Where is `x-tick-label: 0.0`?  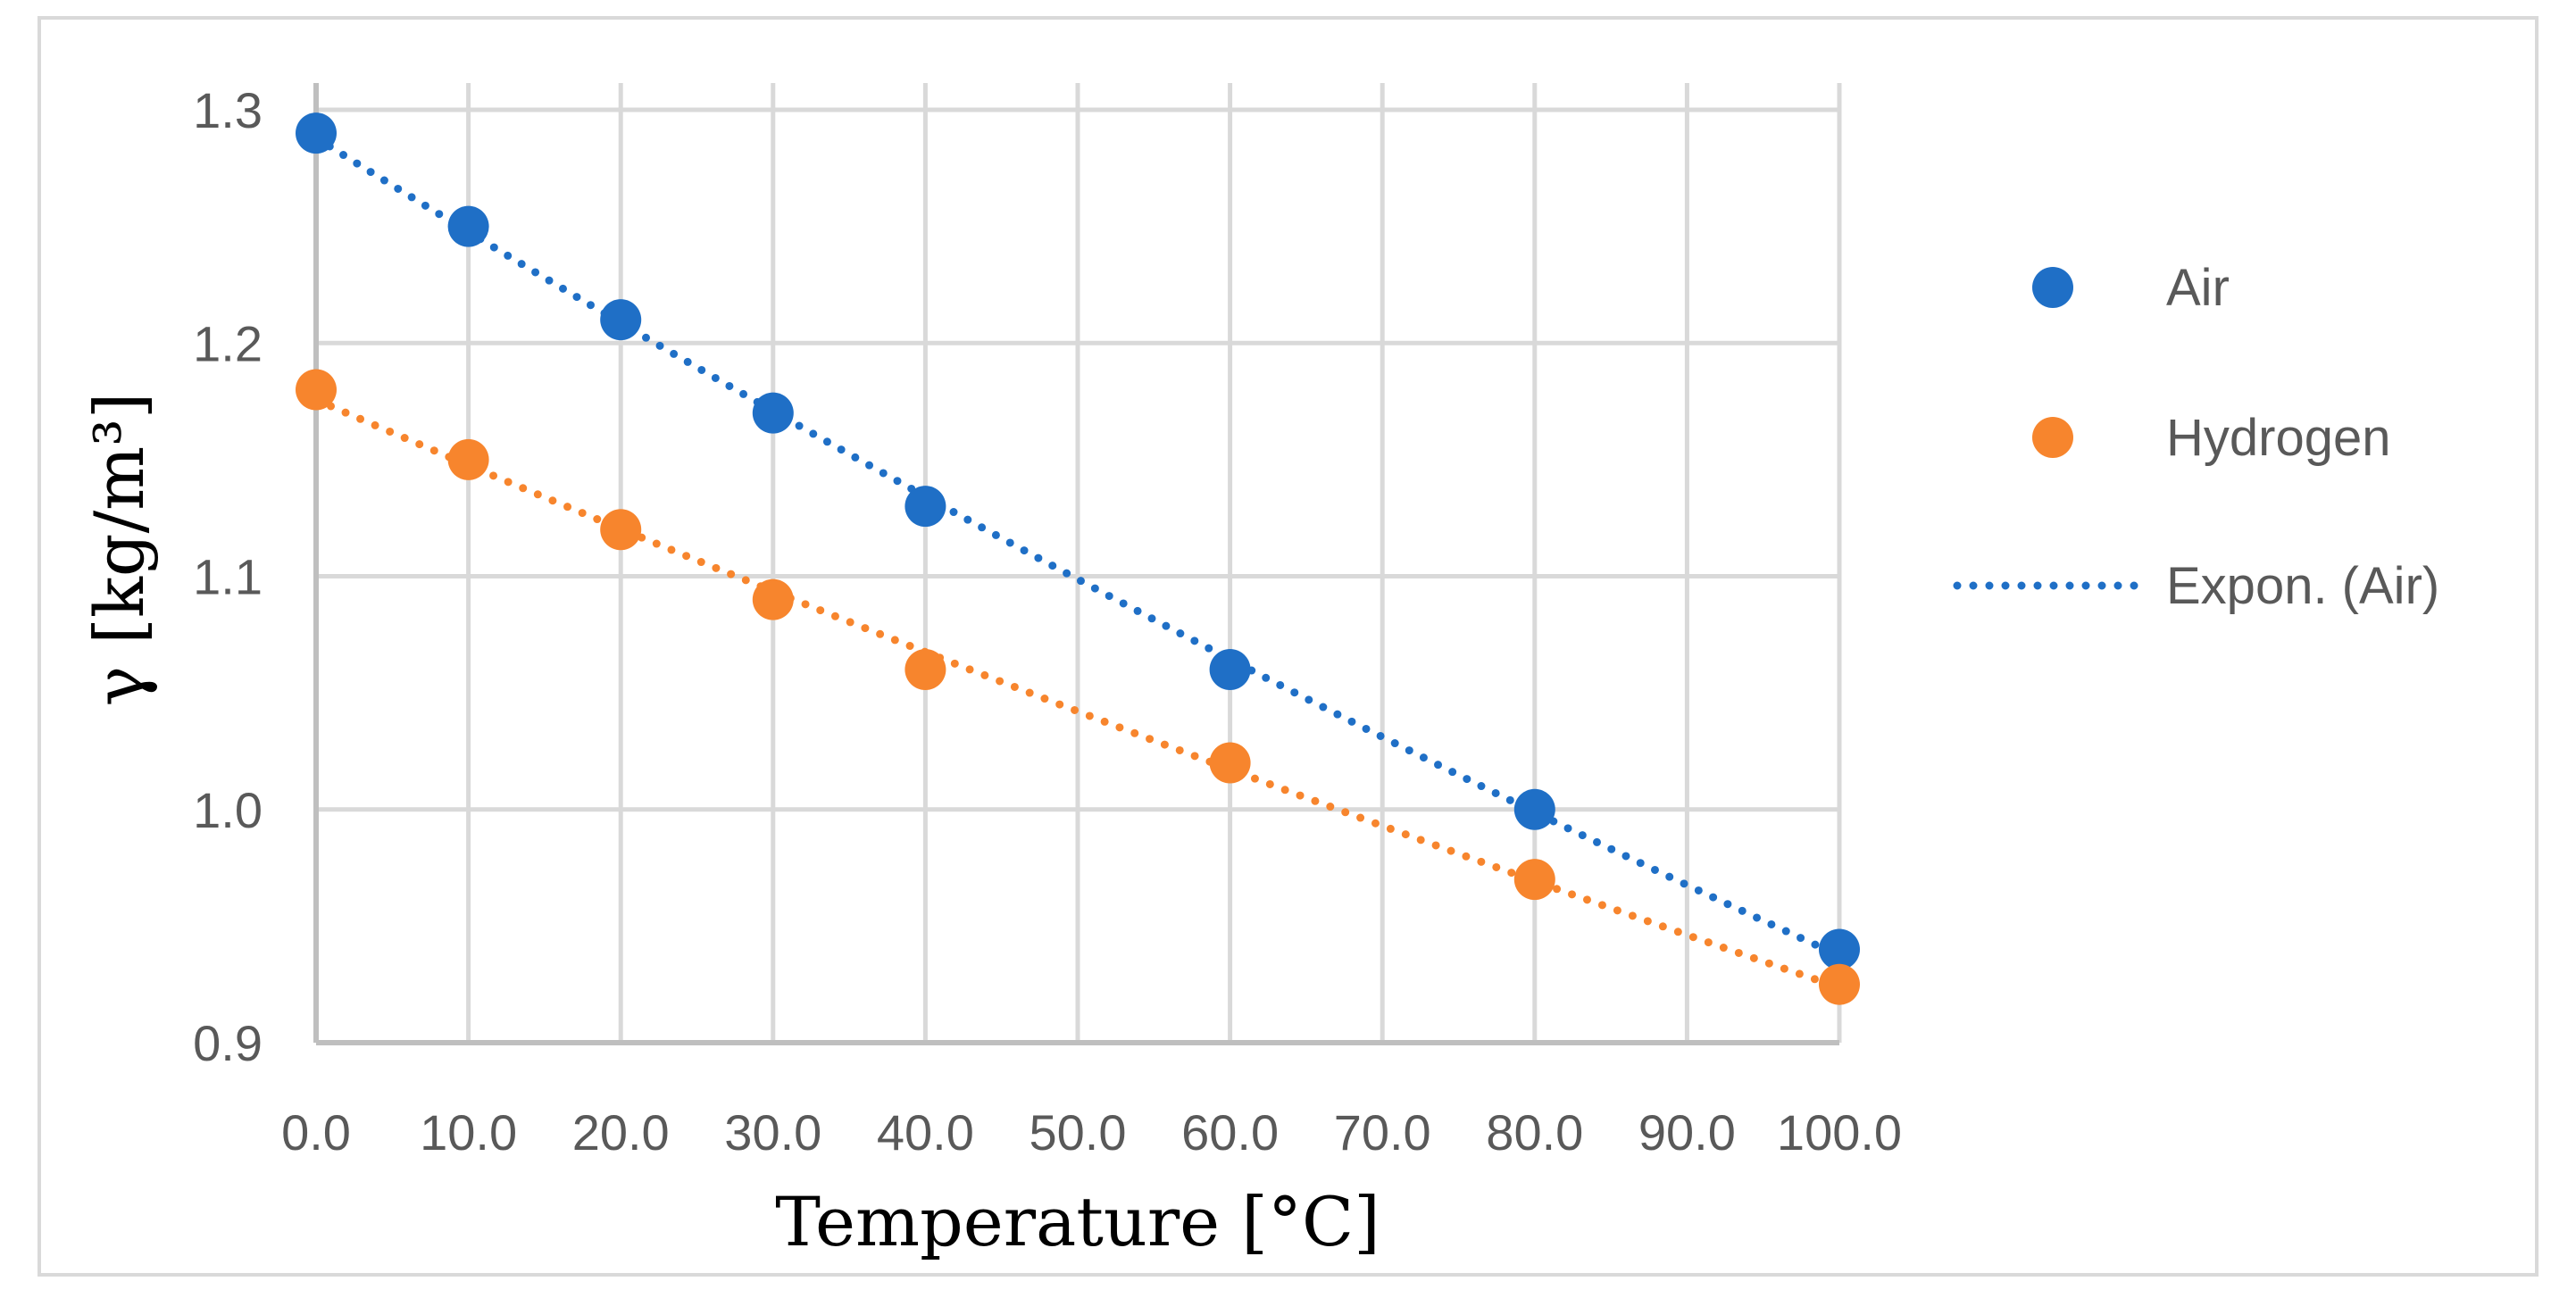
x-tick-label: 0.0 is located at coordinates (316, 1132).